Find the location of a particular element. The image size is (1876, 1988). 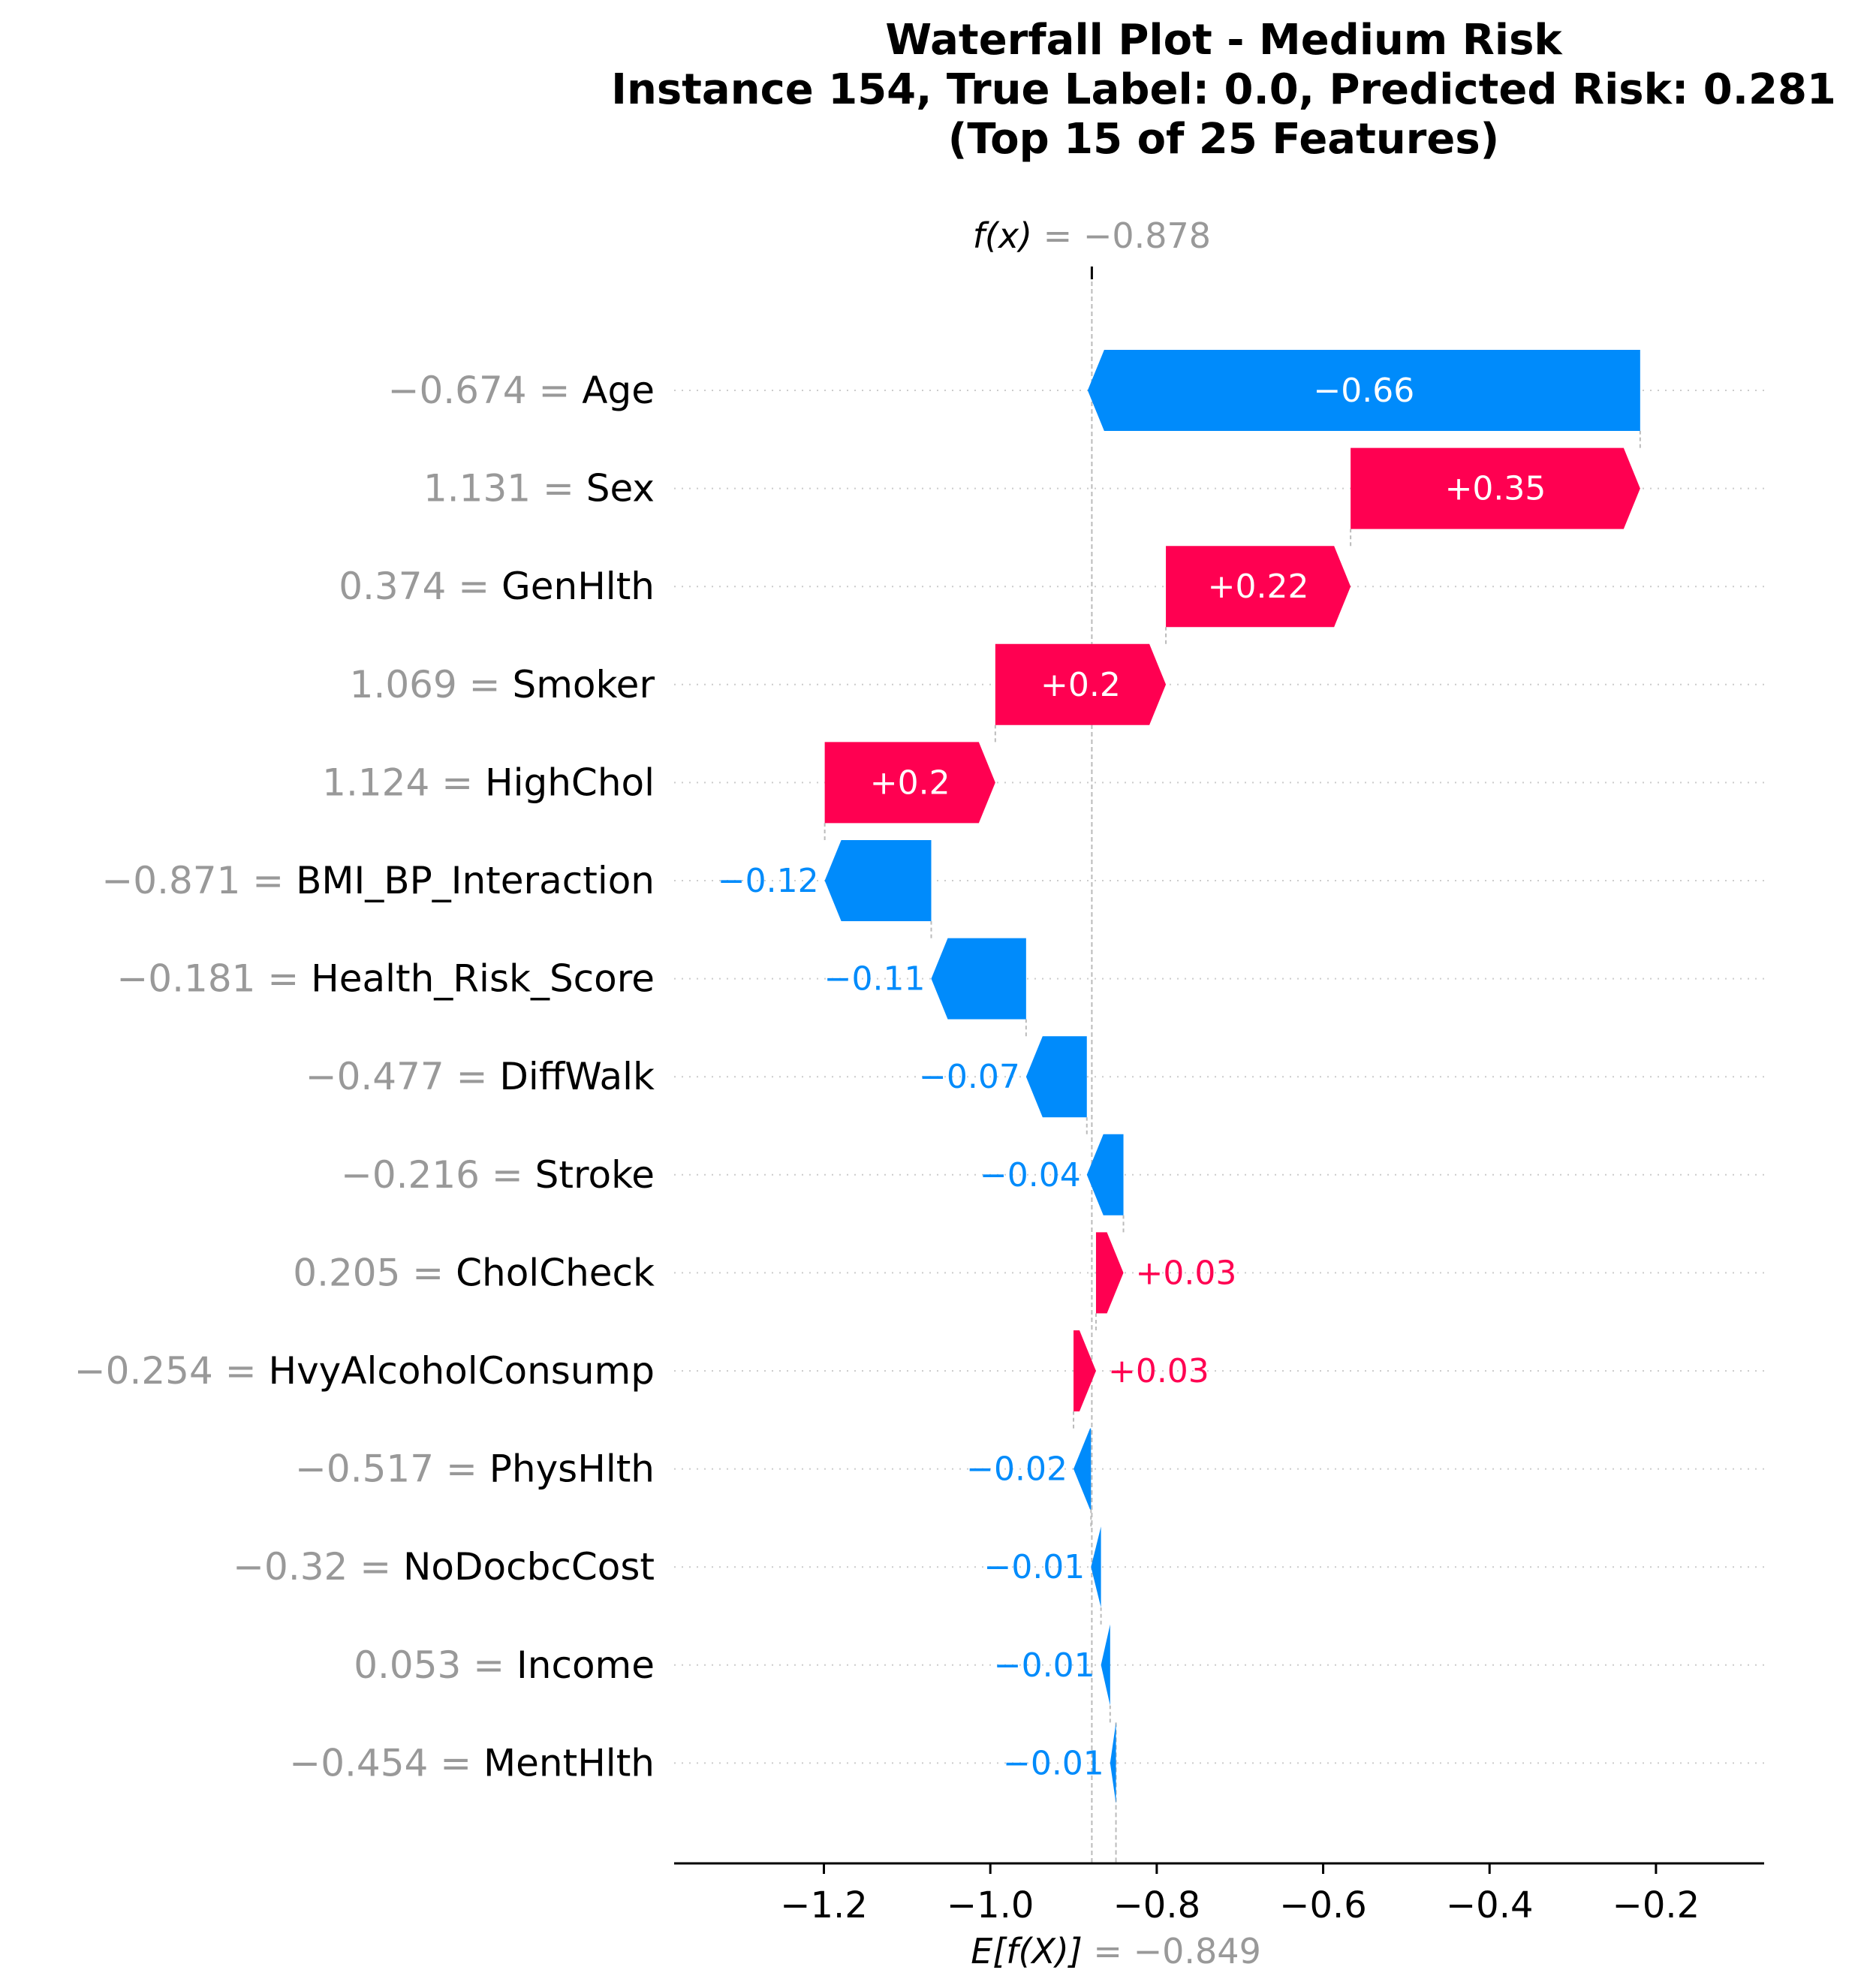

feature-value: 0.053 = is located at coordinates (435, 1665).